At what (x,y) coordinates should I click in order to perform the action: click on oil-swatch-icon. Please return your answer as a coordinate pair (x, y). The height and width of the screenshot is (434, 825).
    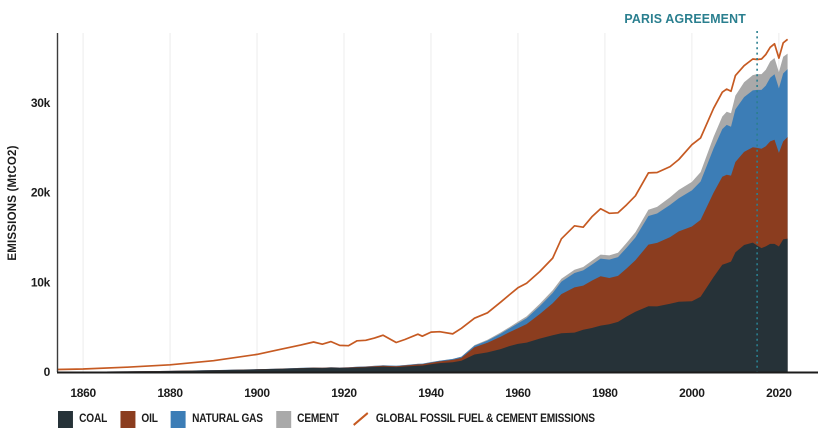
    Looking at the image, I should click on (128, 419).